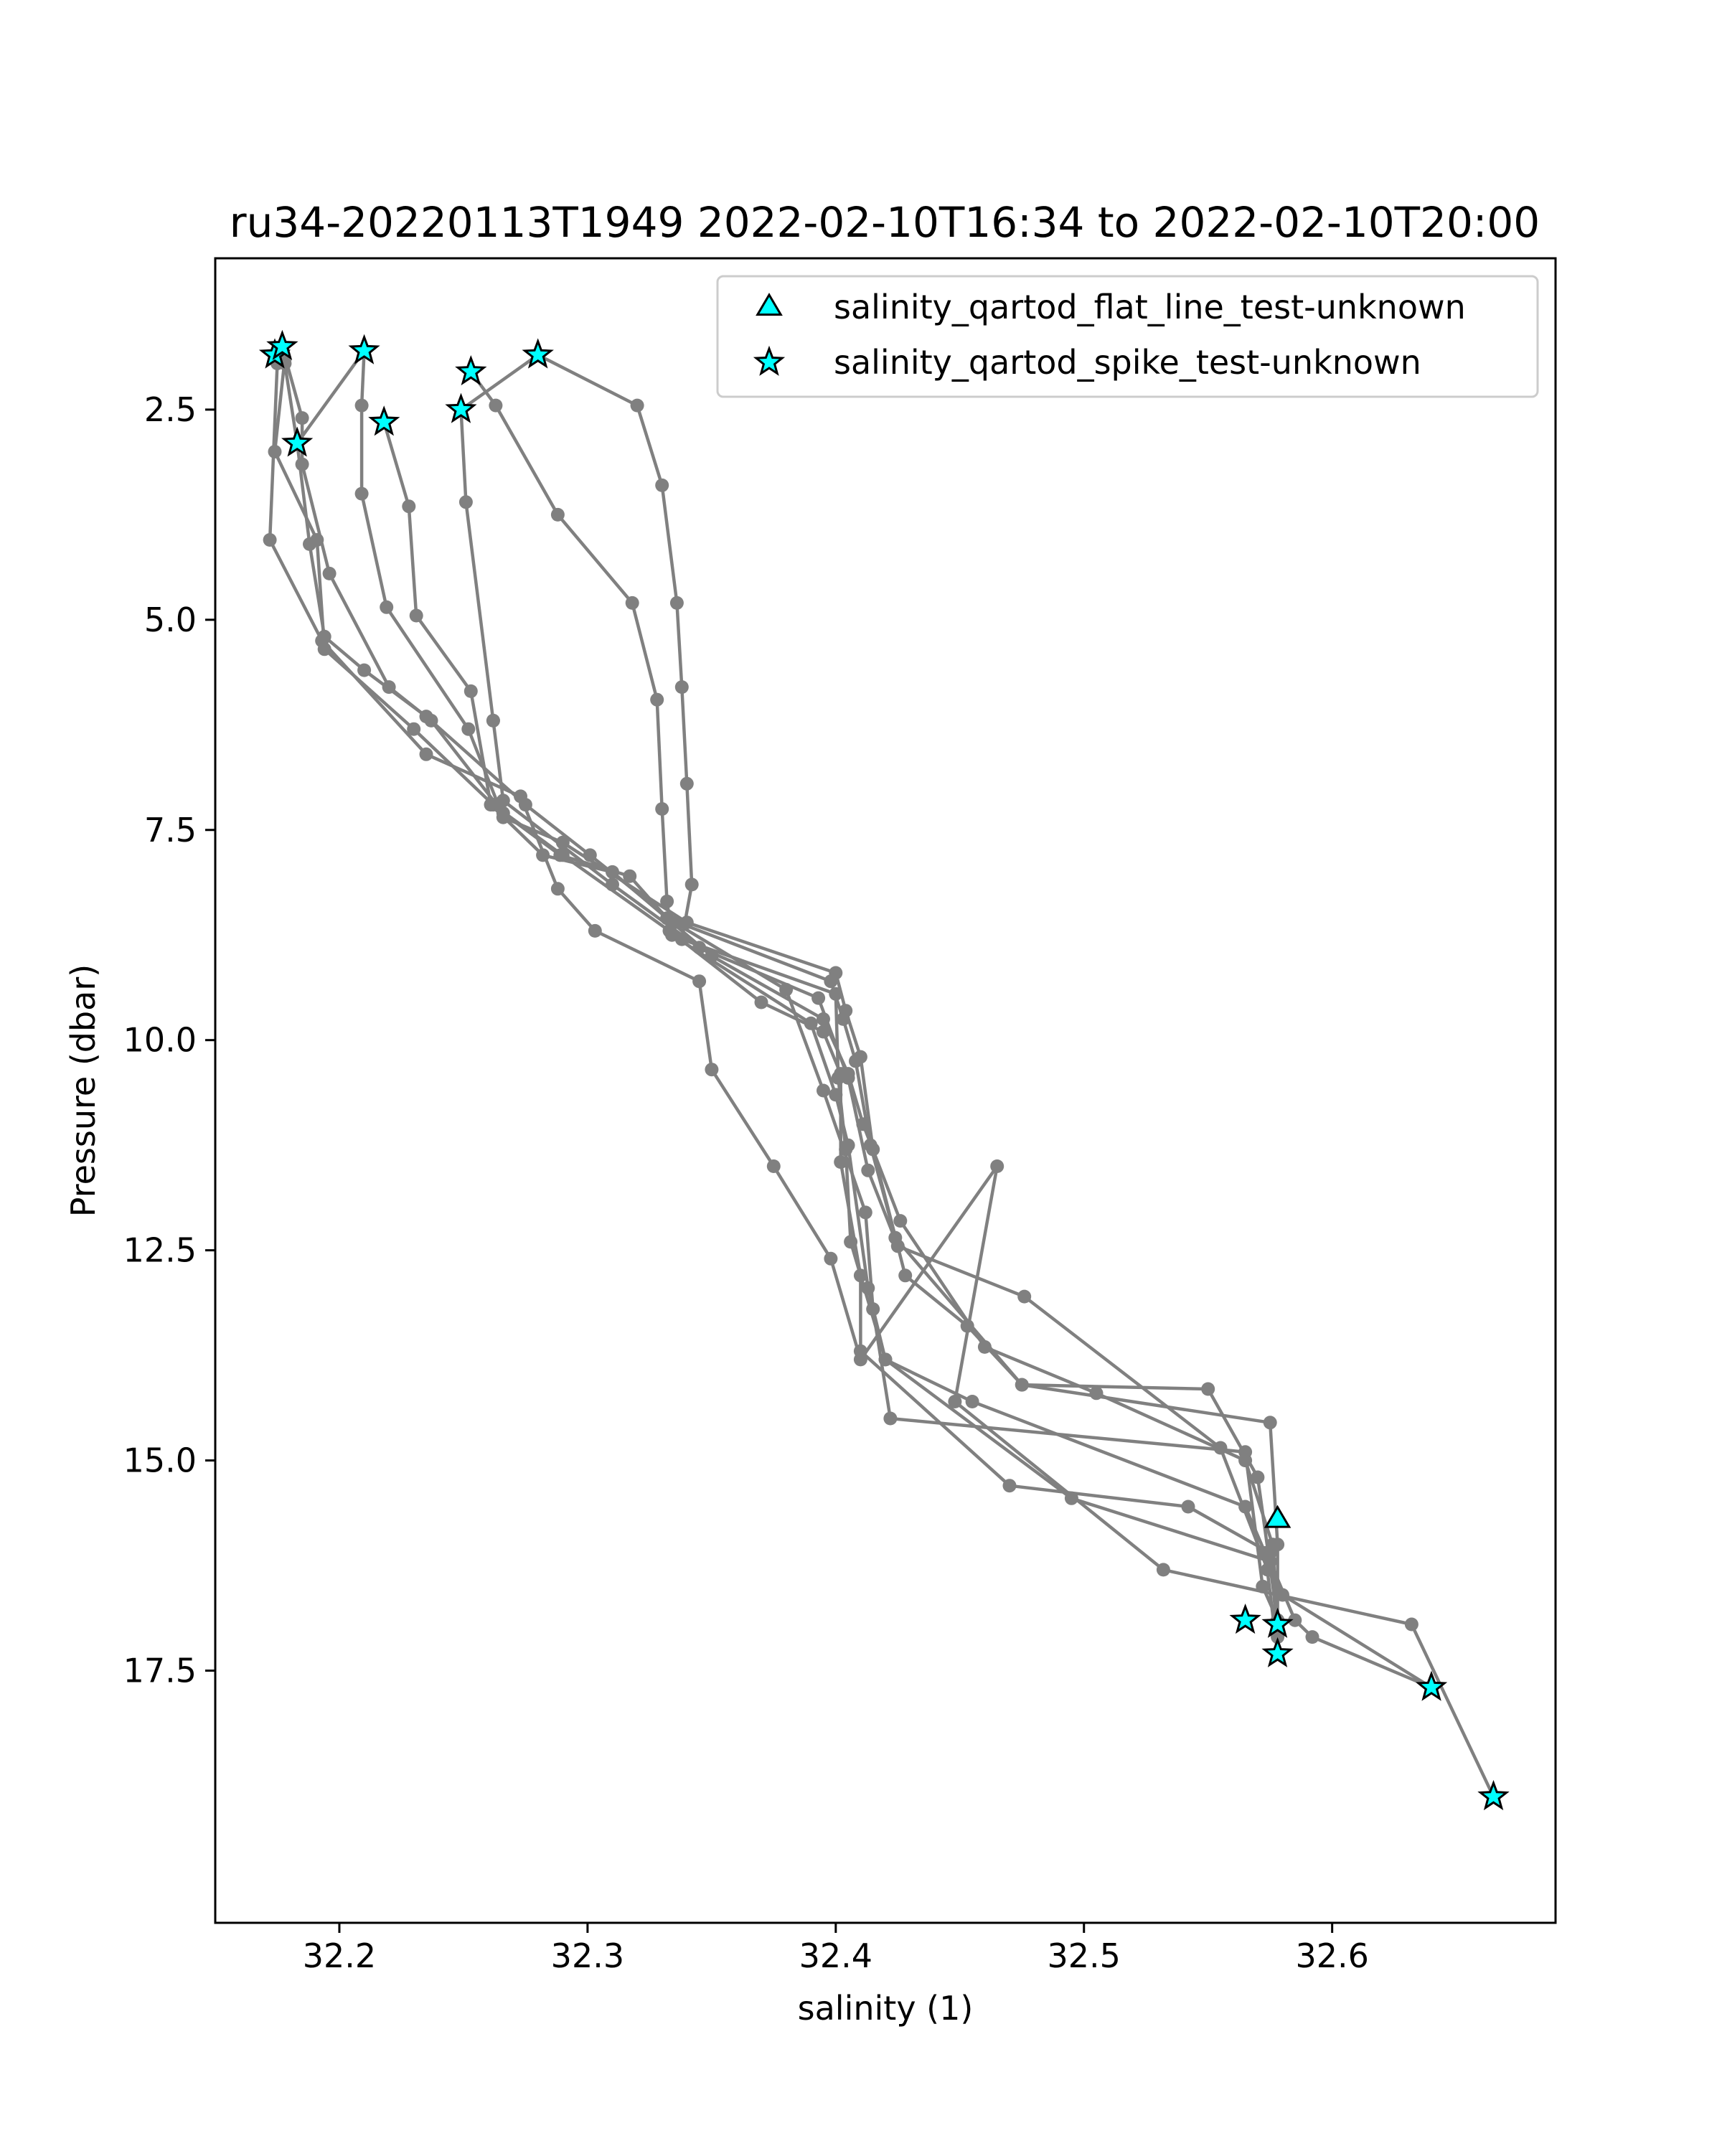 The width and height of the screenshot is (1722, 2156). What do you see at coordinates (770, 304) in the screenshot?
I see `legend-triangle-icon` at bounding box center [770, 304].